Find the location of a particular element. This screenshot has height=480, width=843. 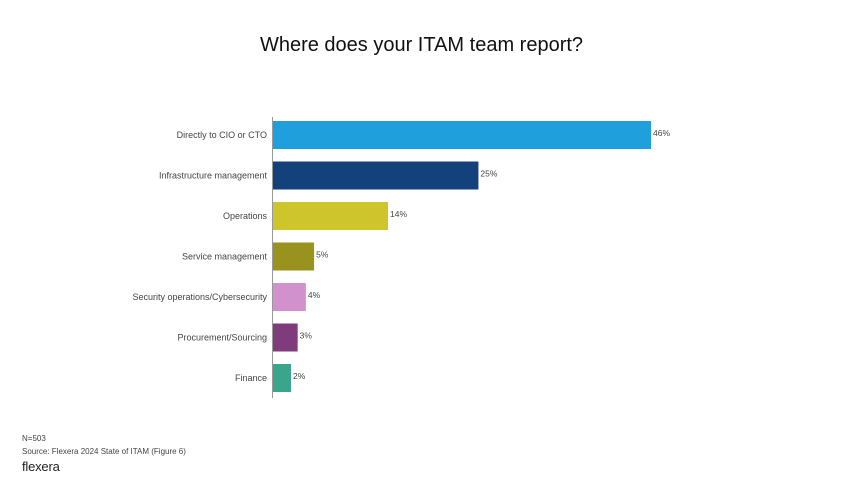

value-label: 25% is located at coordinates (488, 174).